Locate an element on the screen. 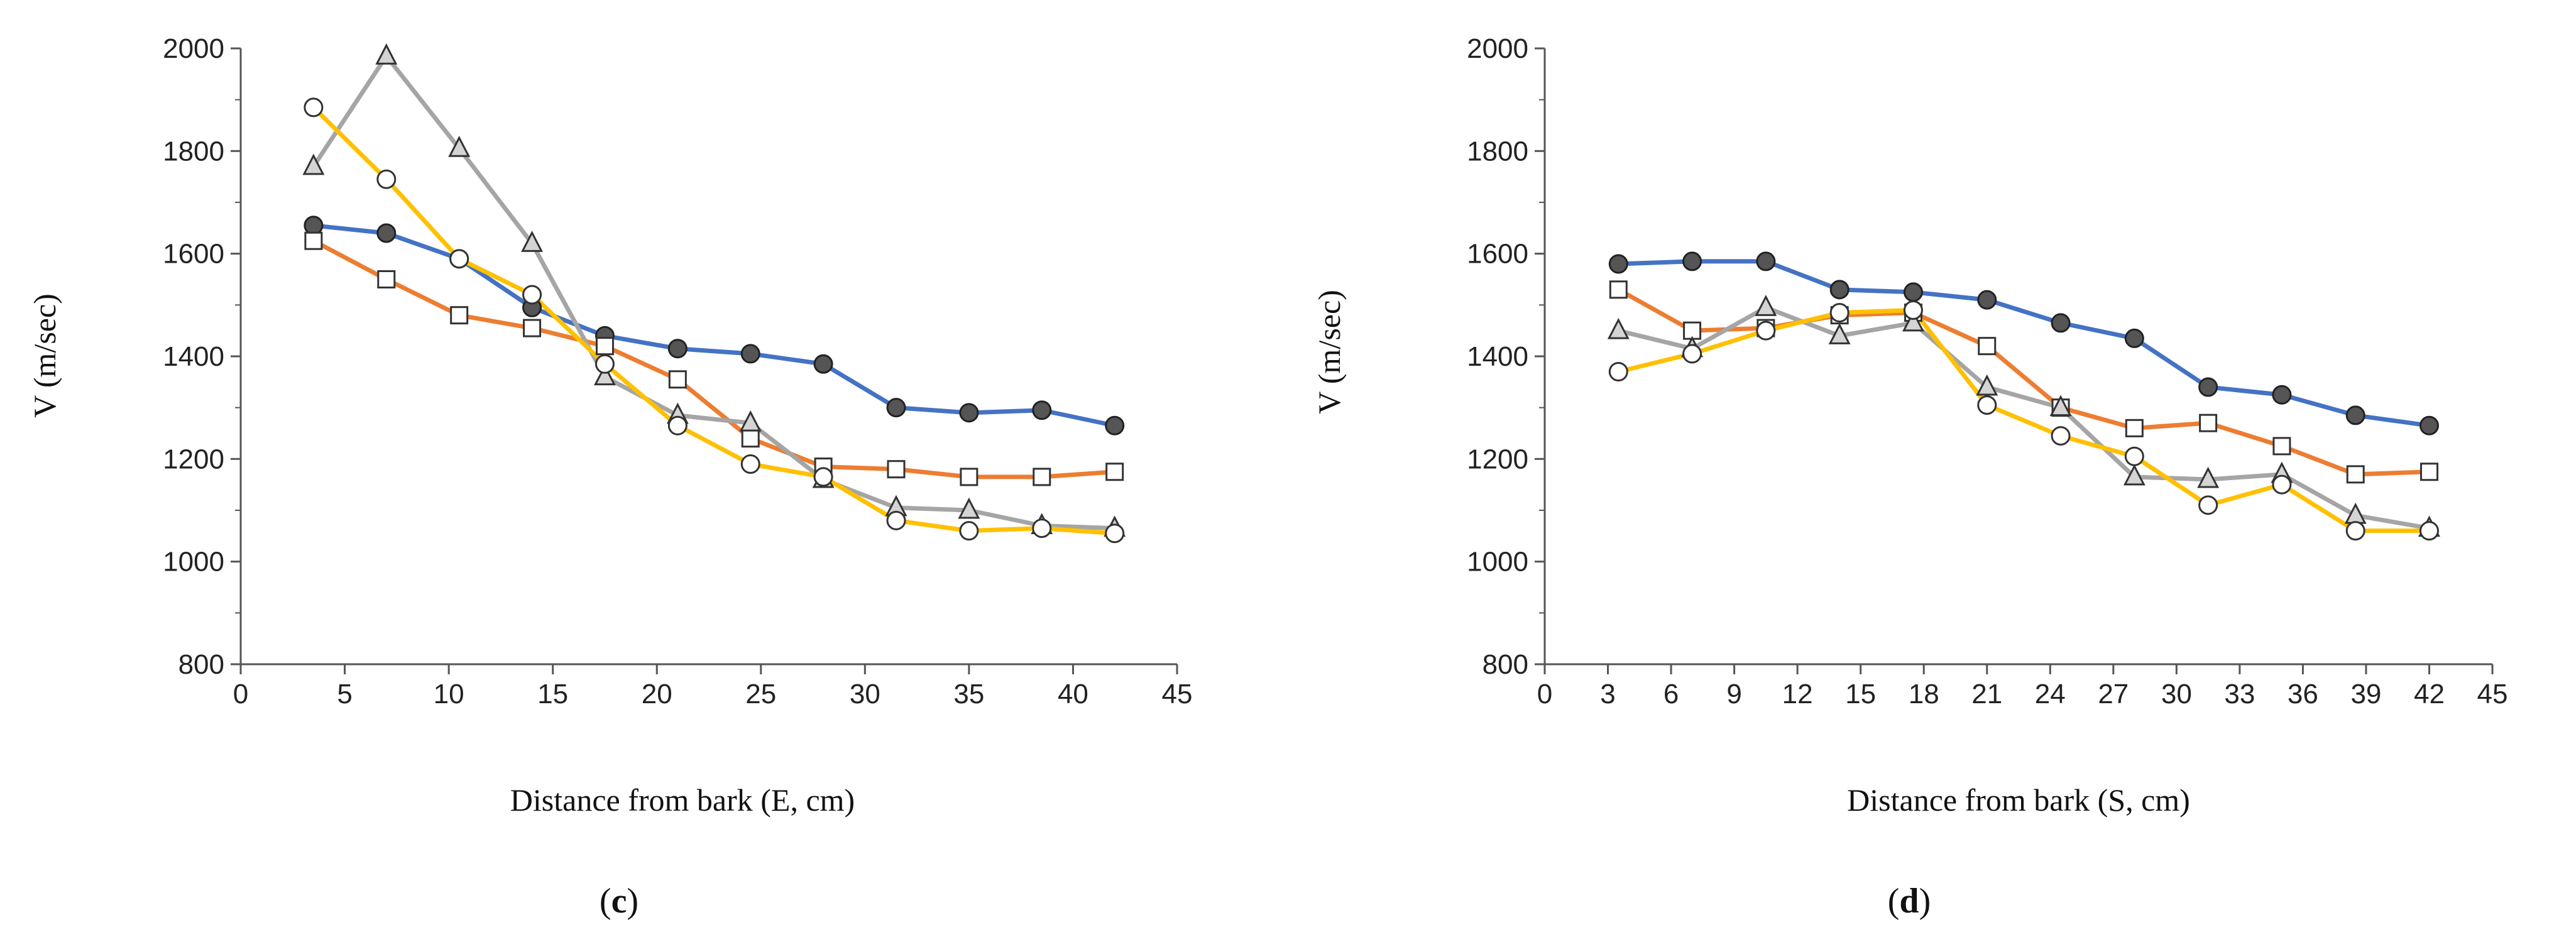 This screenshot has height=942, width=2576. x-tick-label: 3 is located at coordinates (1608, 694).